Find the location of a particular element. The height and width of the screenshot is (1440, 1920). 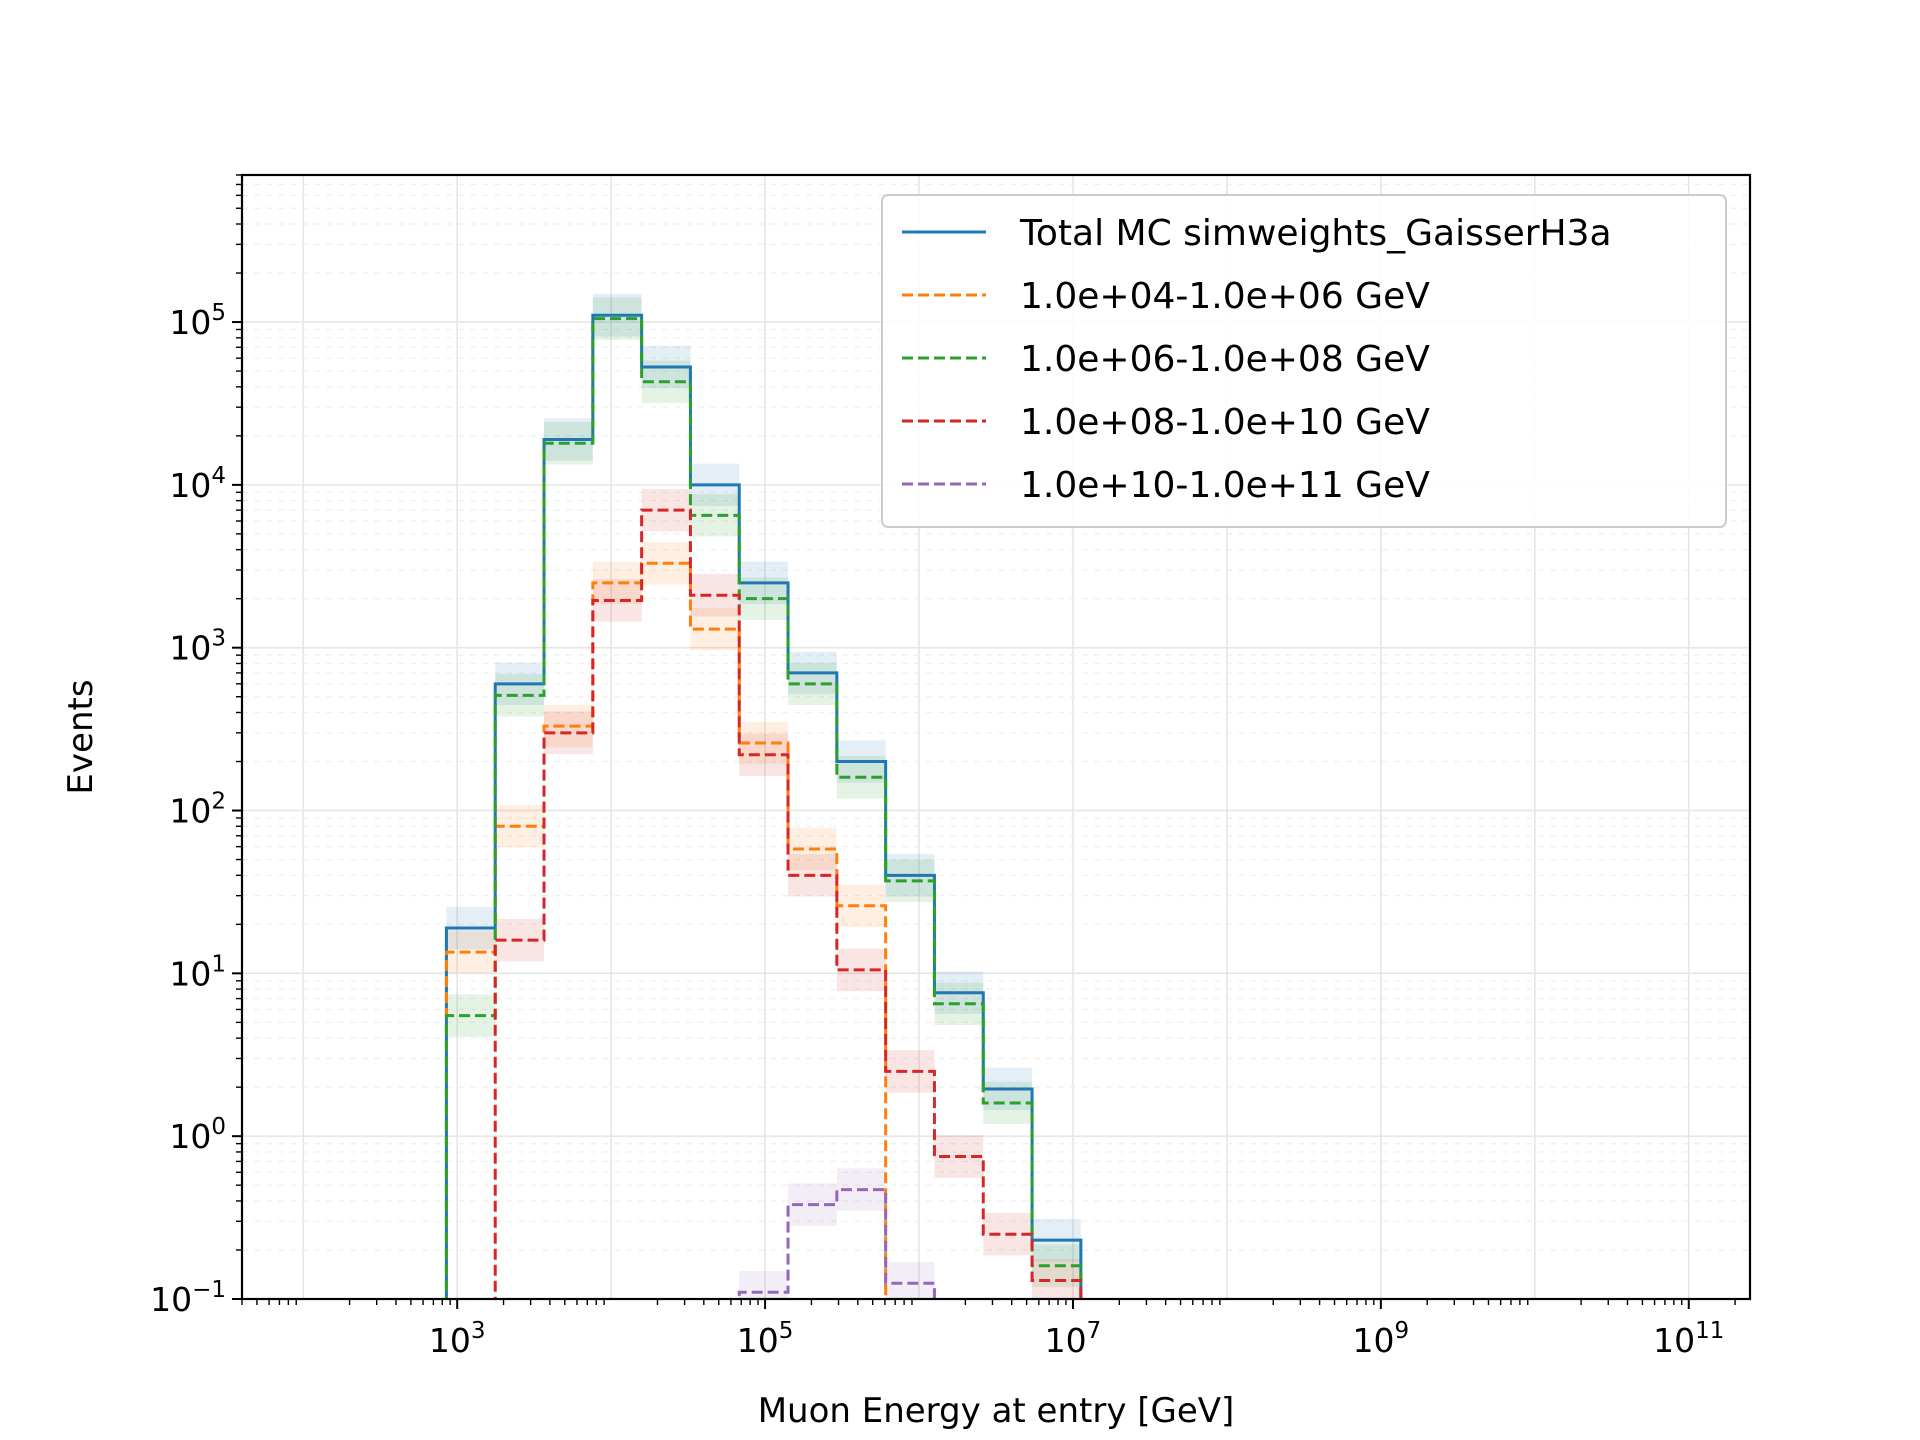

y-tick-label: 10⁻¹ is located at coordinates (188, 1298).